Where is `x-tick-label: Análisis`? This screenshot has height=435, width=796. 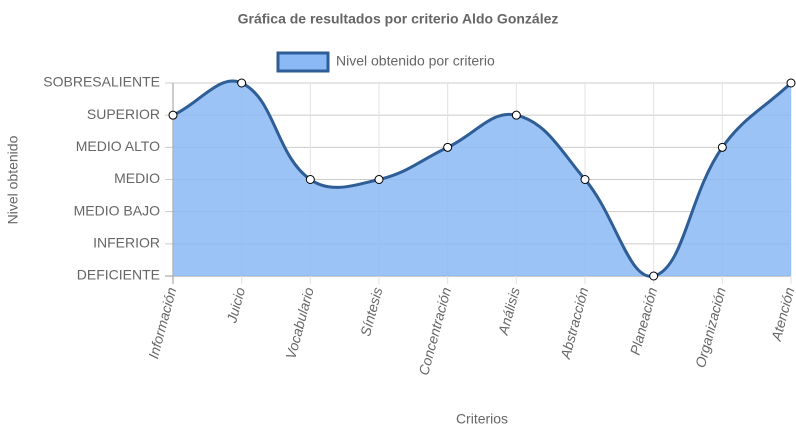 x-tick-label: Análisis is located at coordinates (509, 312).